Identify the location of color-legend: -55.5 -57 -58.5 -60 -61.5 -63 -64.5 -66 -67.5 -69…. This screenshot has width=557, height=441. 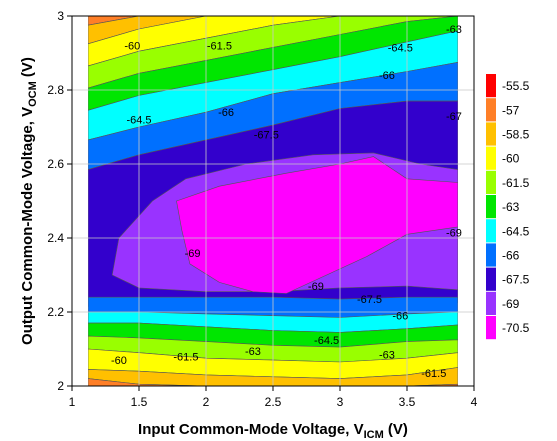
(508, 207).